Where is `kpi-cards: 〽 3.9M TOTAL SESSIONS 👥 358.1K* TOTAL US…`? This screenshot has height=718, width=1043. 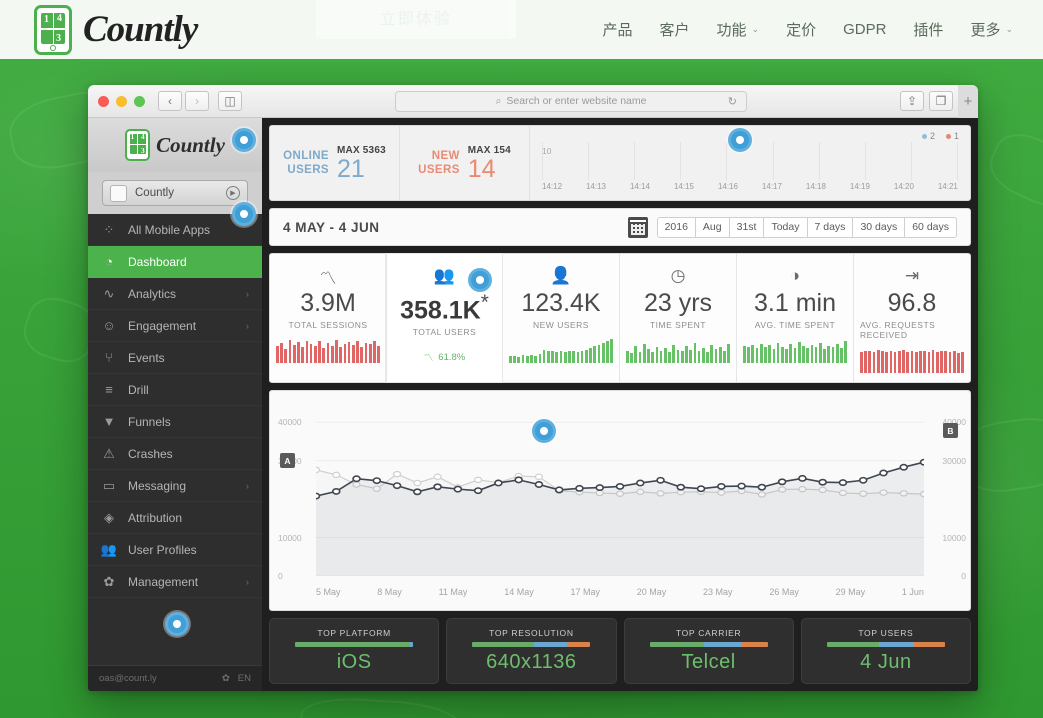
kpi-cards: 〽 3.9M TOTAL SESSIONS 👥 358.1K* TOTAL US… is located at coordinates (620, 318).